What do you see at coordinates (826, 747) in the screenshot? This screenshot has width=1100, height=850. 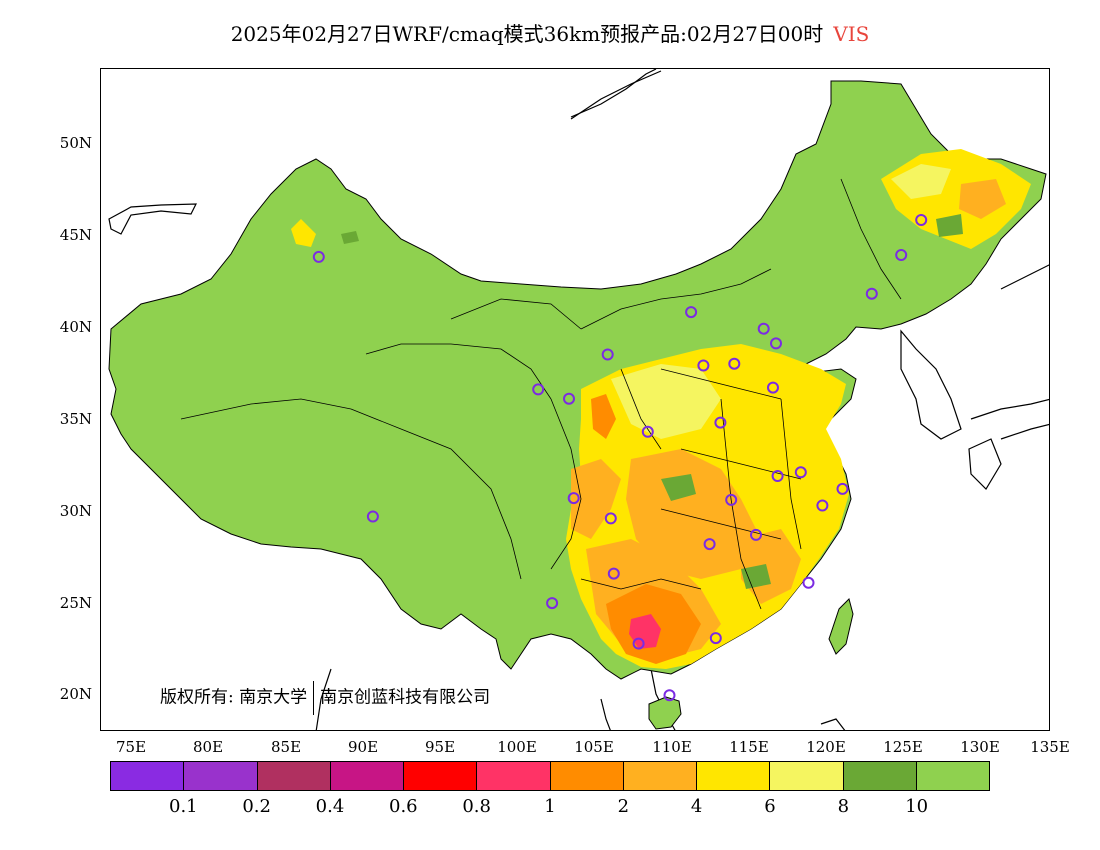 I see `lon-label-120e: 120E` at bounding box center [826, 747].